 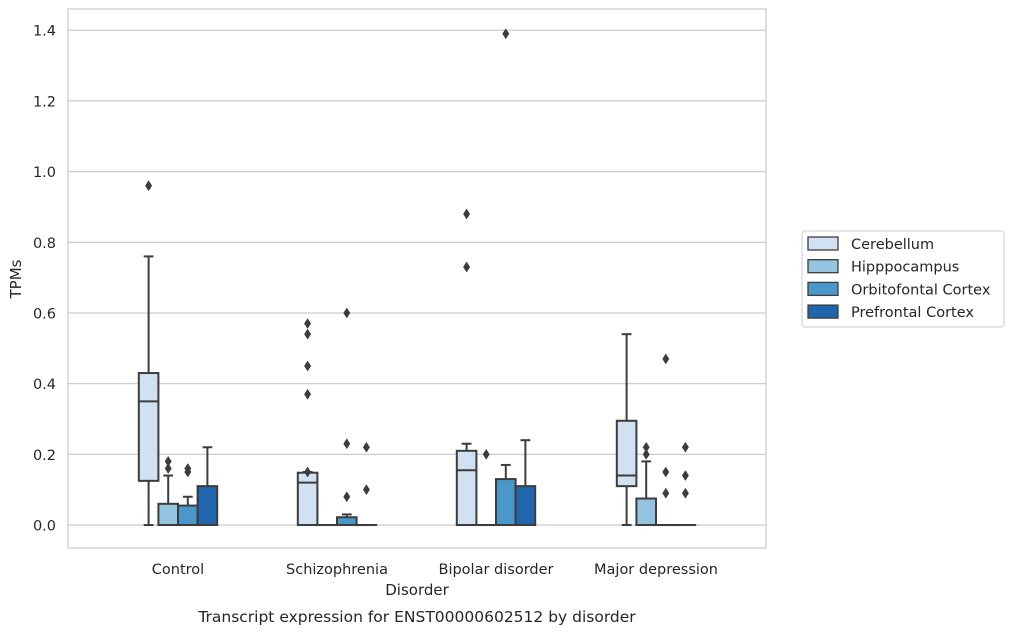 I want to click on x-axis-label: Disorder, so click(x=417, y=590).